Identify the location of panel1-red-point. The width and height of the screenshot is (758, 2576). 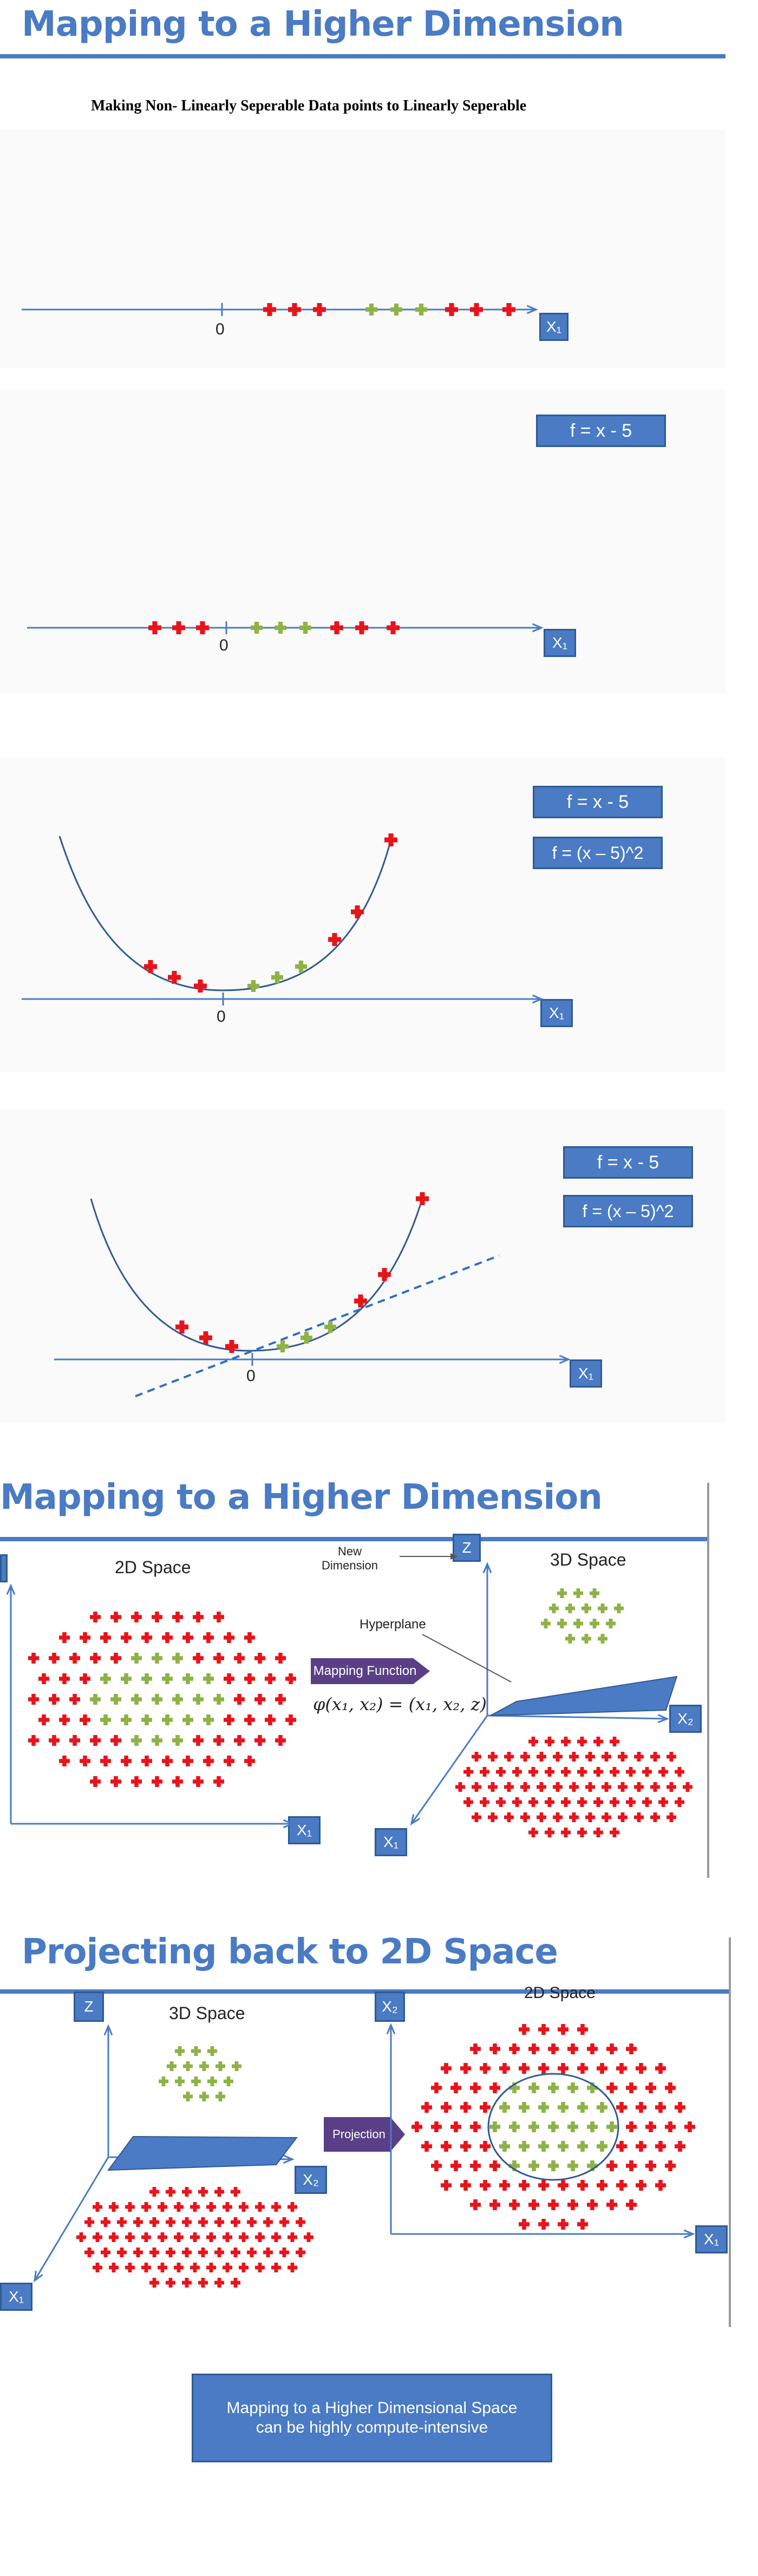
(477, 309).